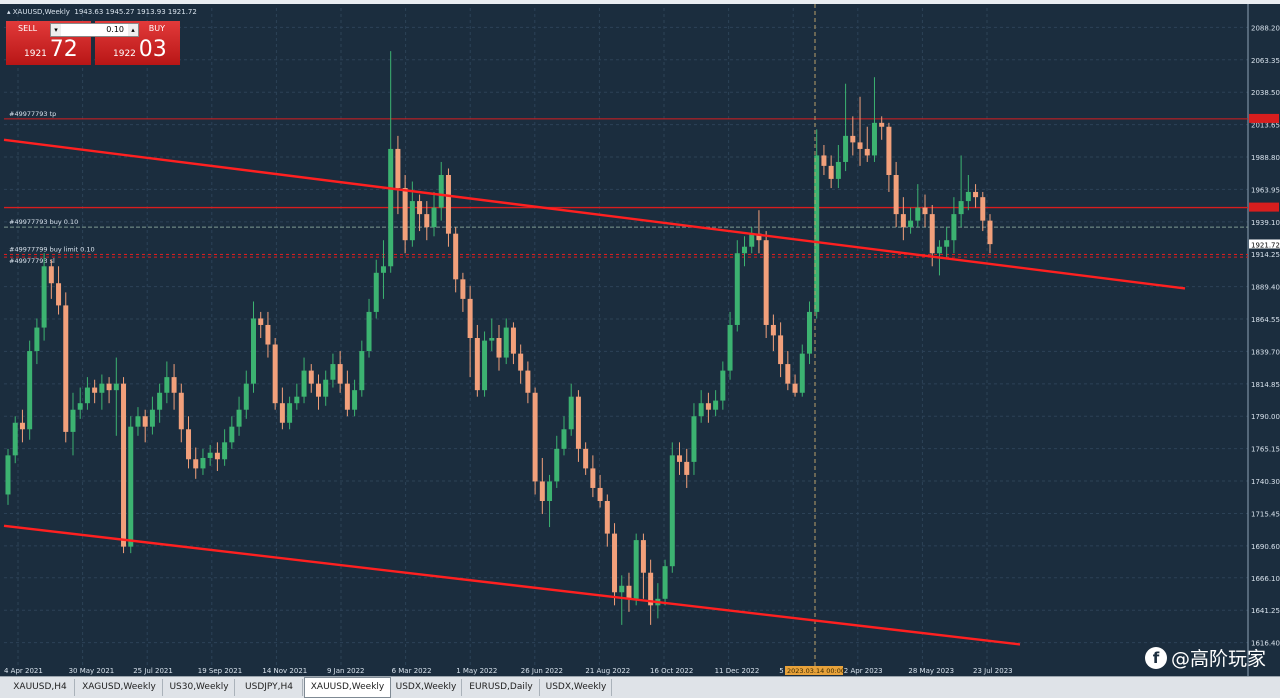  What do you see at coordinates (199, 687) in the screenshot?
I see `tab-us30-weekly: US30,Weekly` at bounding box center [199, 687].